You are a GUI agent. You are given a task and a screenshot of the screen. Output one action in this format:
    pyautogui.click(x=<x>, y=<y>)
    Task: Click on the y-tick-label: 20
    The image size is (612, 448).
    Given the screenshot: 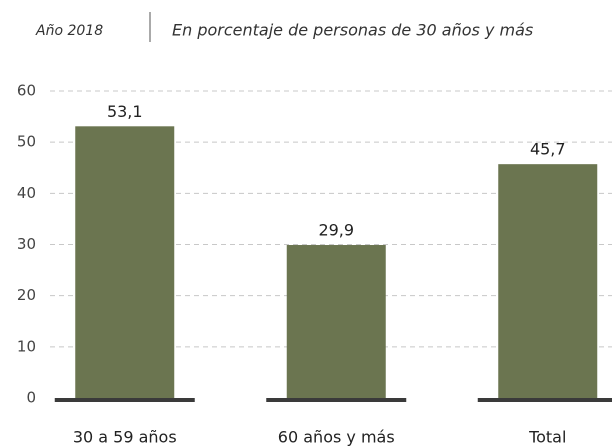 What is the action you would take?
    pyautogui.click(x=26, y=295)
    